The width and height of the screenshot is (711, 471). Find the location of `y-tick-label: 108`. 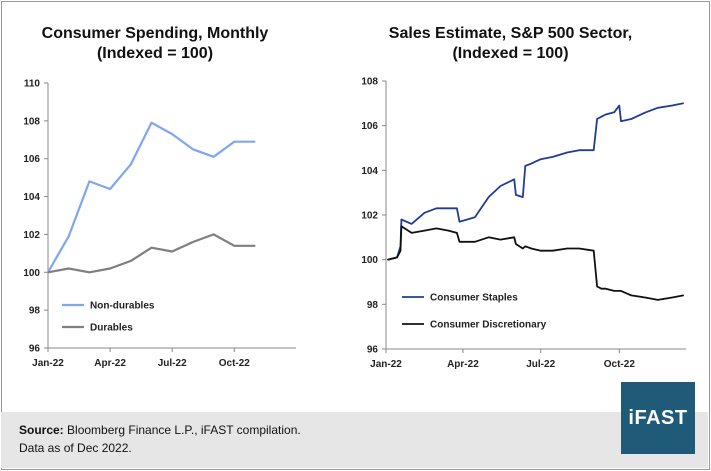

y-tick-label: 108 is located at coordinates (31, 121).